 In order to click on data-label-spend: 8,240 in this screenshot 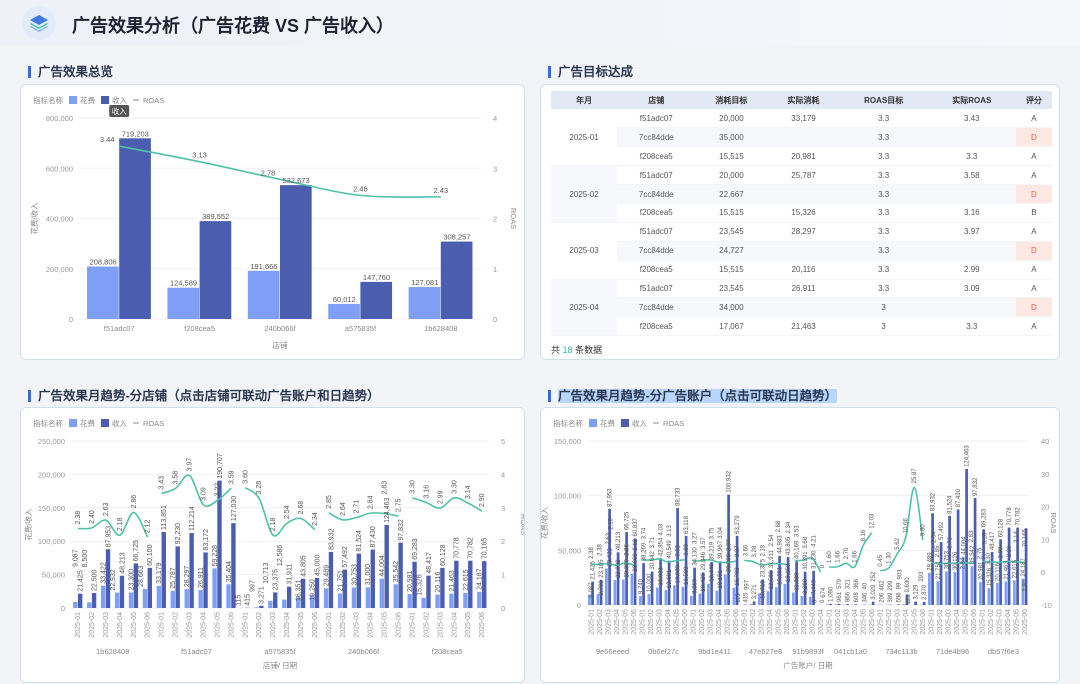, I will do `click(641, 586)`.